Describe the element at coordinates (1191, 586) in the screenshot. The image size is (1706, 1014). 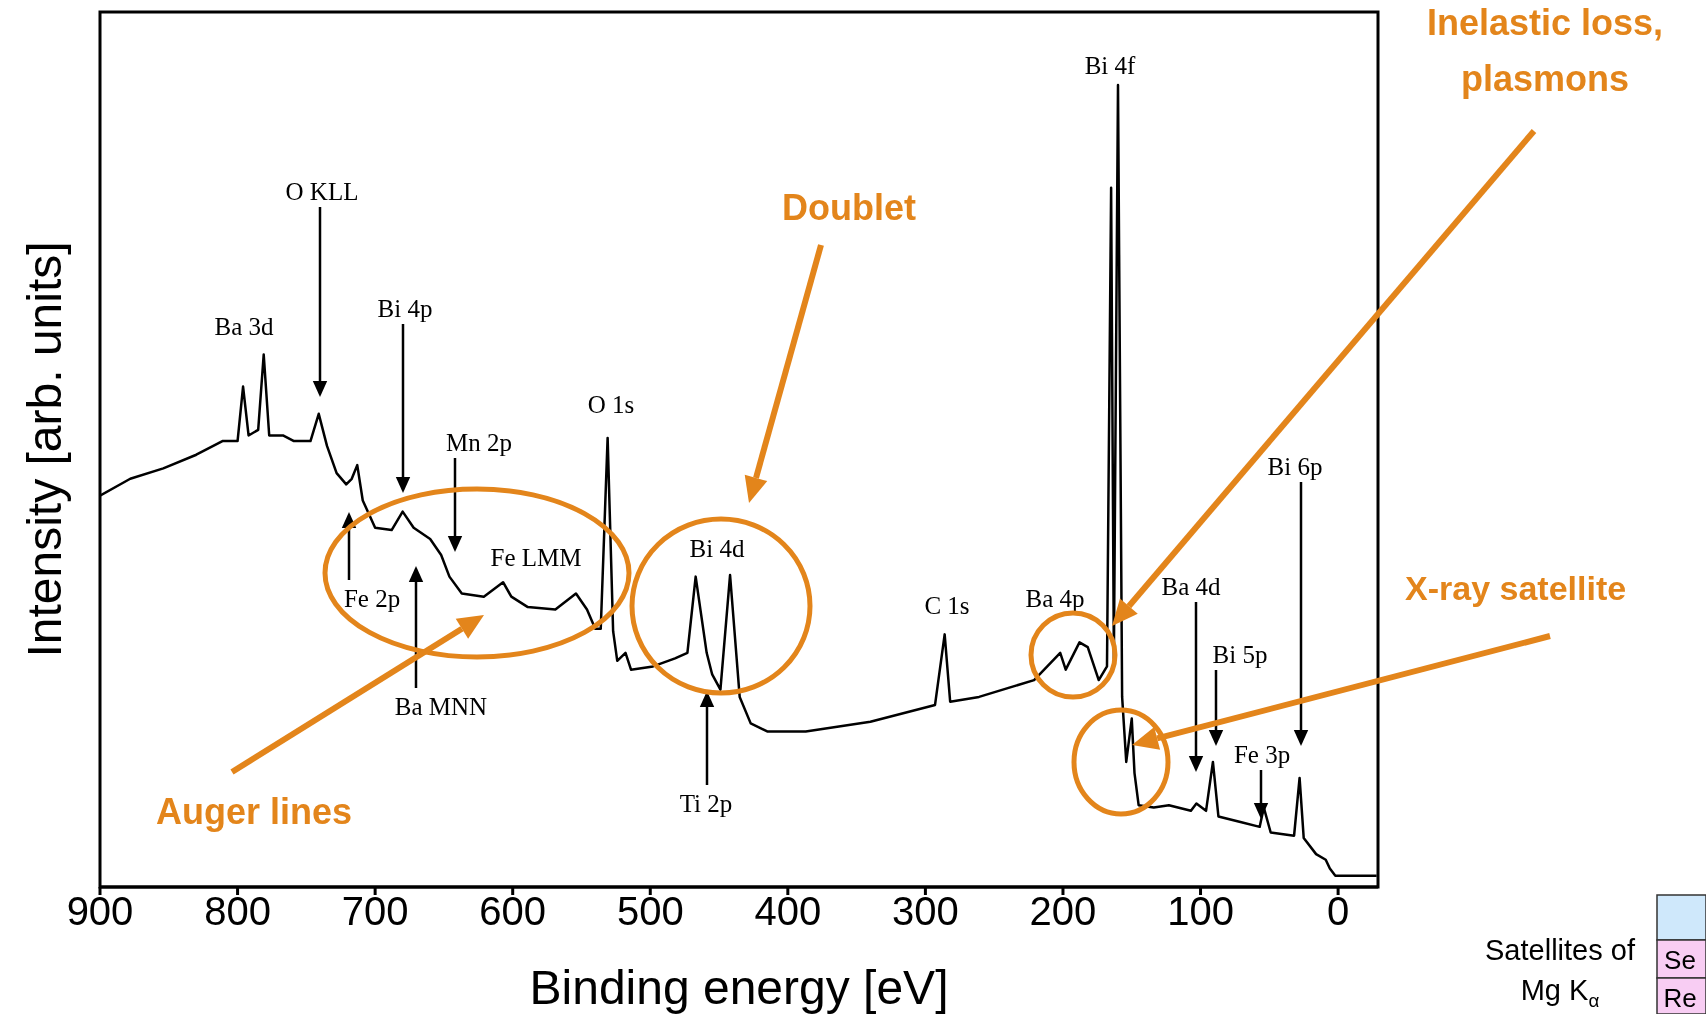
I see `annotation: Ba 4d` at that location.